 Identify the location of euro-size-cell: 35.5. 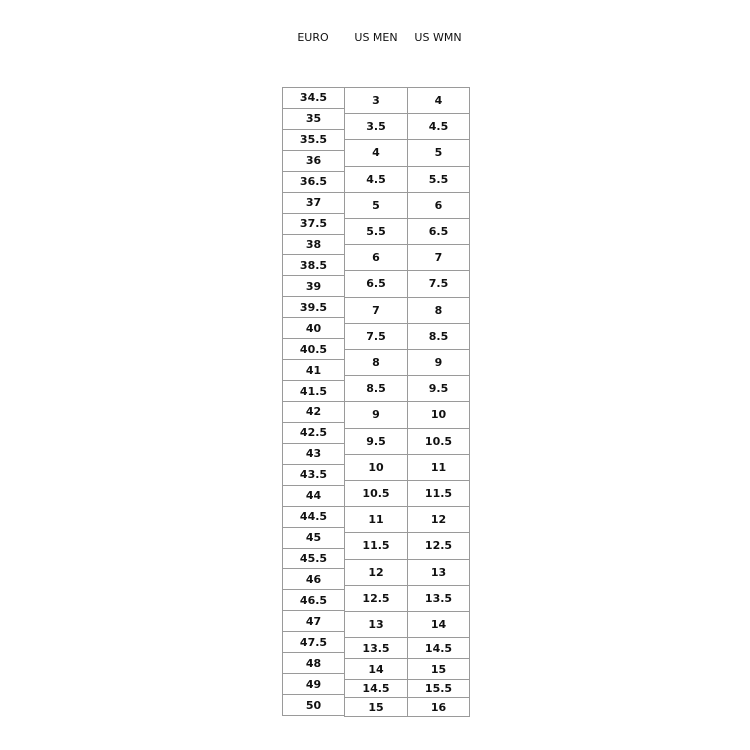
(313, 139).